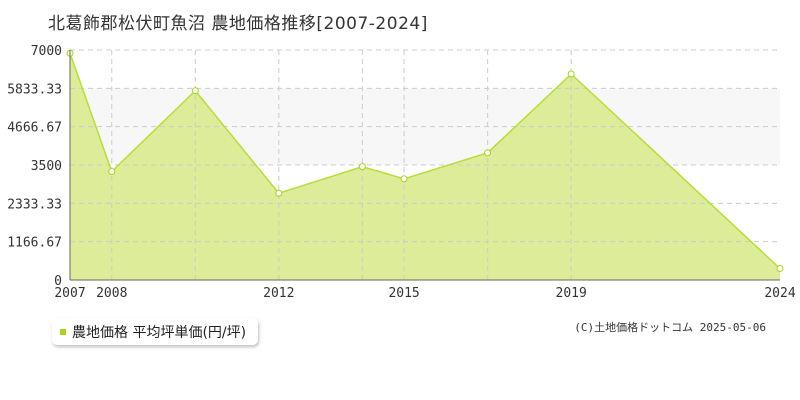 This screenshot has height=400, width=800. I want to click on credit-text: (C)土地価格ドットコム 2025-05-06, so click(670, 327).